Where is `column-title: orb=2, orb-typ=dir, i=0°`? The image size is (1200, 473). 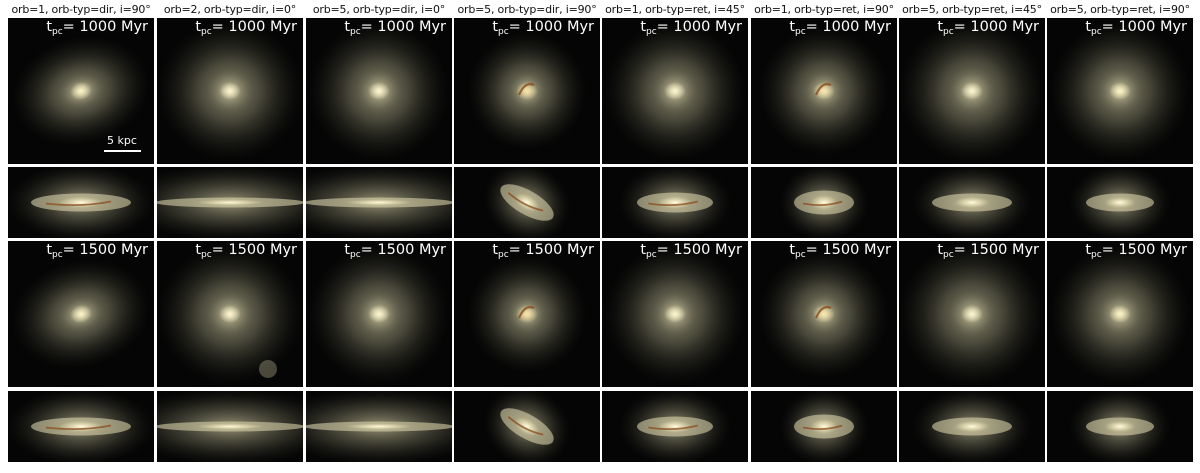
column-title: orb=2, orb-typ=dir, i=0° is located at coordinates (230, 9).